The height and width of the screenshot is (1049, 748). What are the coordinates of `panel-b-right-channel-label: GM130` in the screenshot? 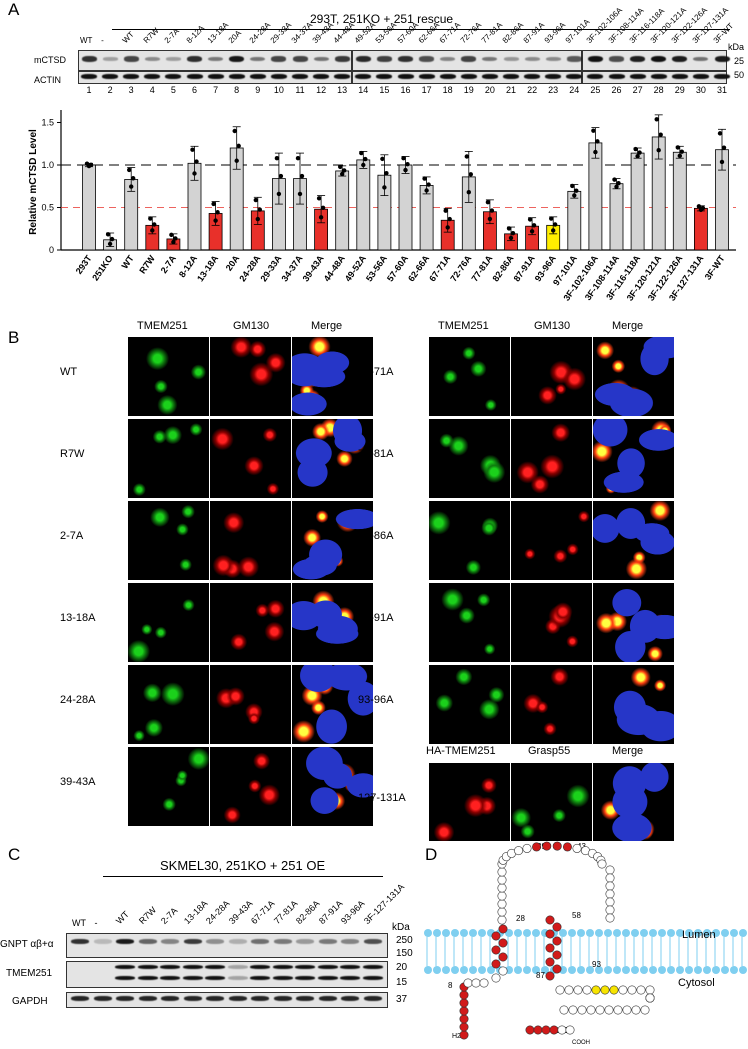 It's located at (552, 326).